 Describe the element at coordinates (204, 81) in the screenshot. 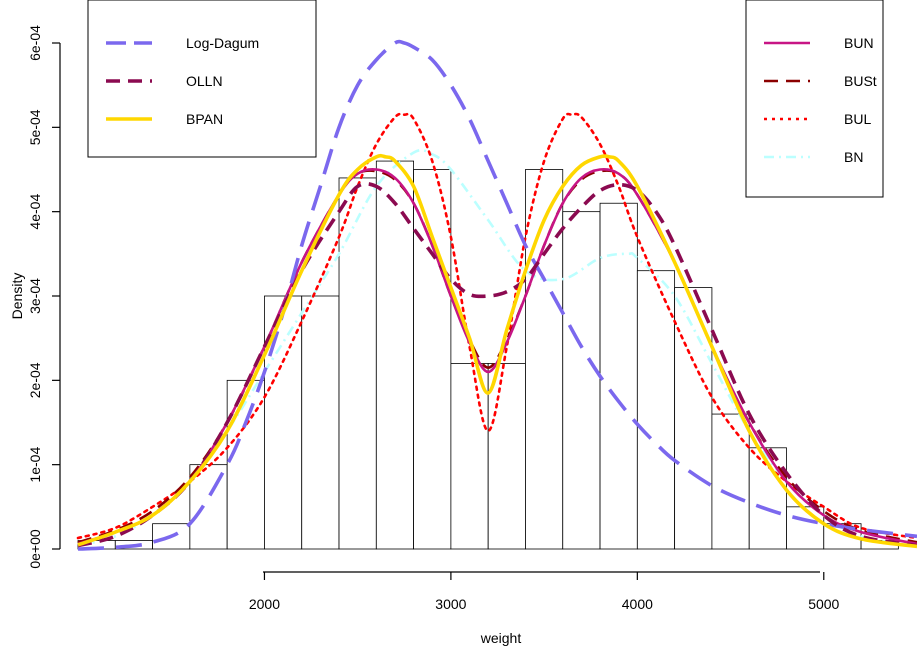

I see `legend-label-olln: OLLN` at that location.